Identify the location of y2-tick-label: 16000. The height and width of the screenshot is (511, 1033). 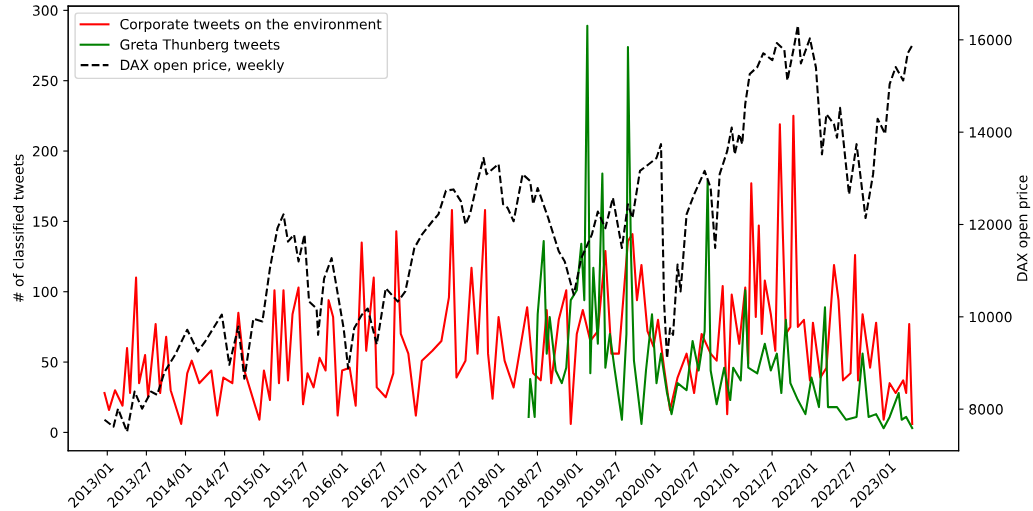
(990, 40).